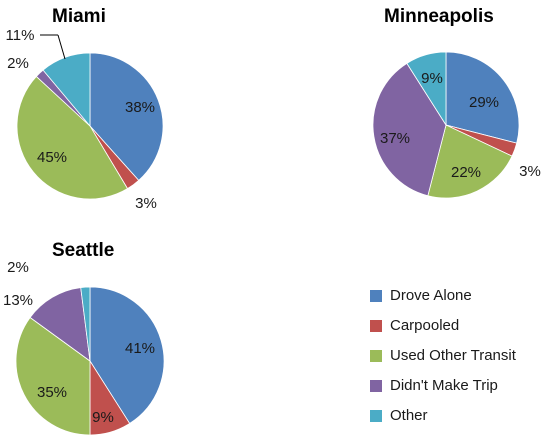 This screenshot has width=550, height=440. Describe the element at coordinates (431, 295) in the screenshot. I see `legend-label-drove-alone: Drove Alone` at that location.